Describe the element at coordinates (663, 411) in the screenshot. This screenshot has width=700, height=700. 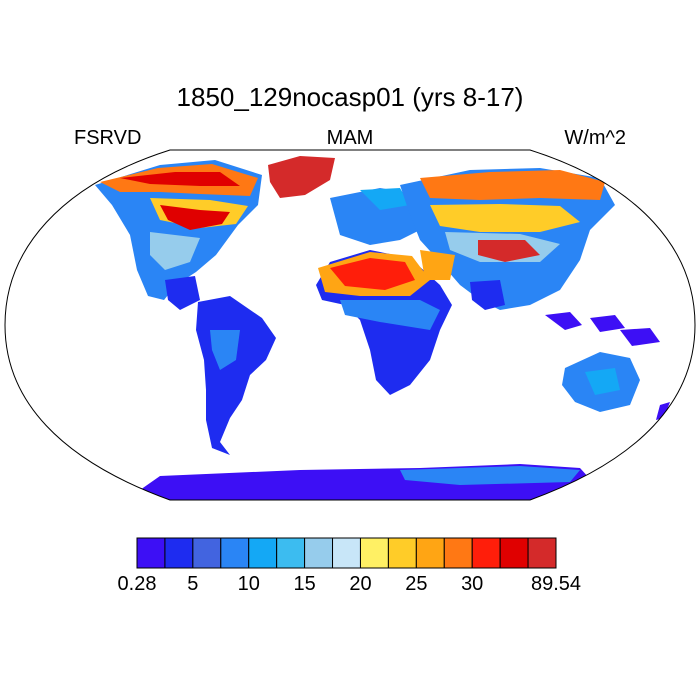
I see `new-zealand-landmass` at that location.